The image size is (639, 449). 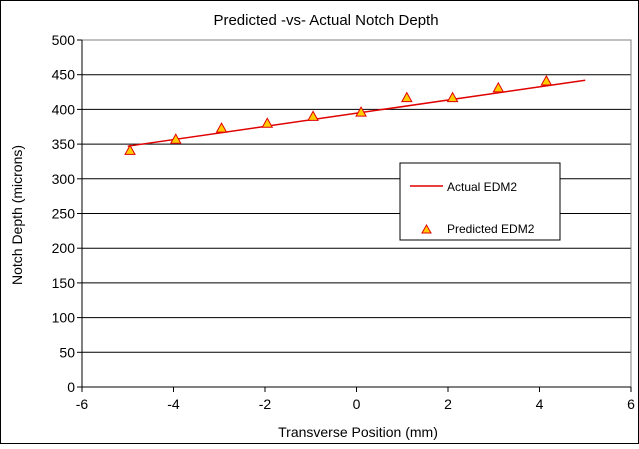 What do you see at coordinates (173, 404) in the screenshot?
I see `x-tick-label-1: -4` at bounding box center [173, 404].